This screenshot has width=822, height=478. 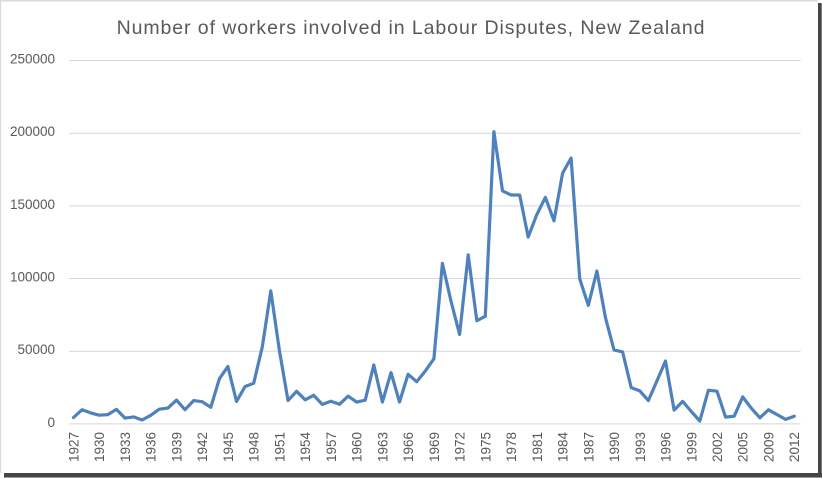 I want to click on svg-text: 1939, so click(x=177, y=447).